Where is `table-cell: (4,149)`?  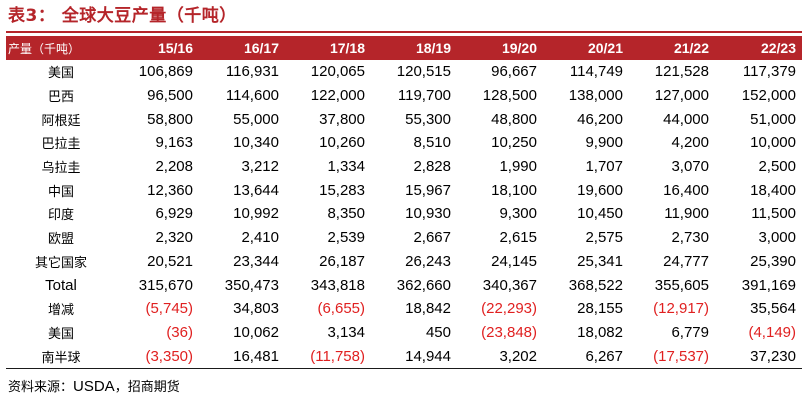 table-cell: (4,149) is located at coordinates (772, 332).